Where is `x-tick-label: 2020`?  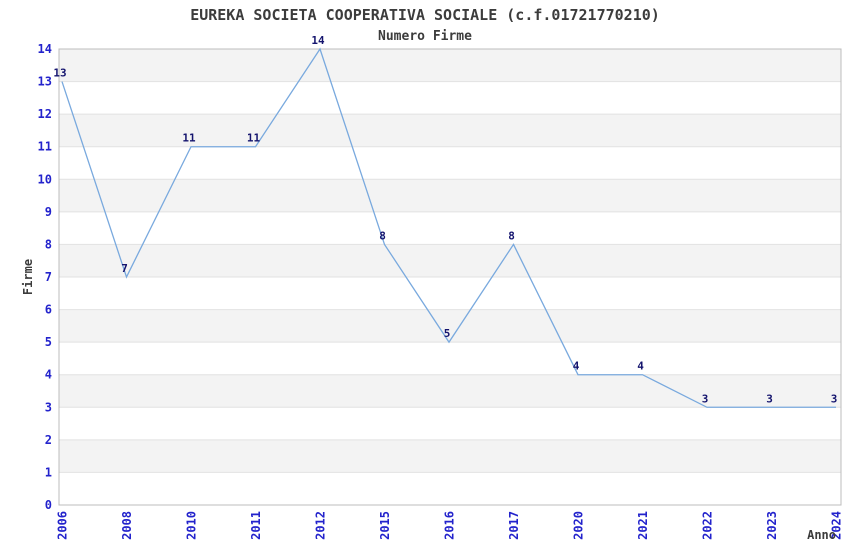
x-tick-label: 2020 is located at coordinates (579, 525).